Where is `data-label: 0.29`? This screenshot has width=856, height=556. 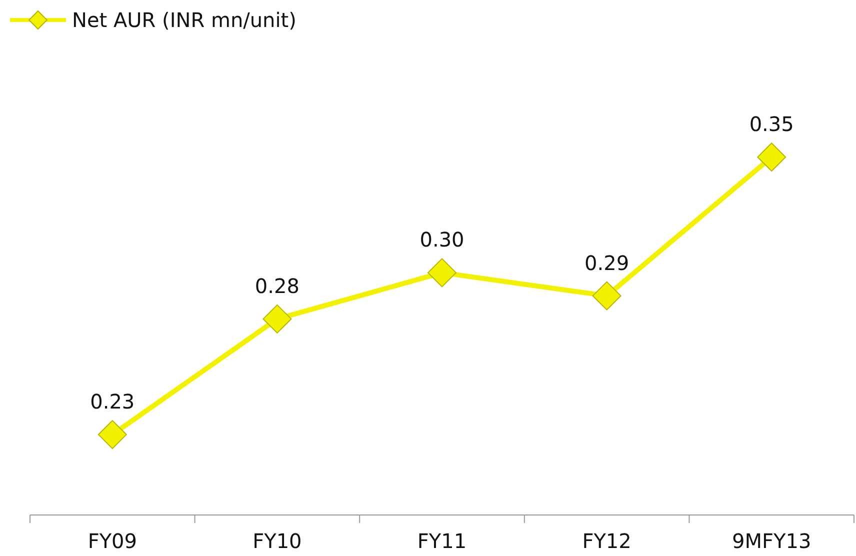 data-label: 0.29 is located at coordinates (607, 262).